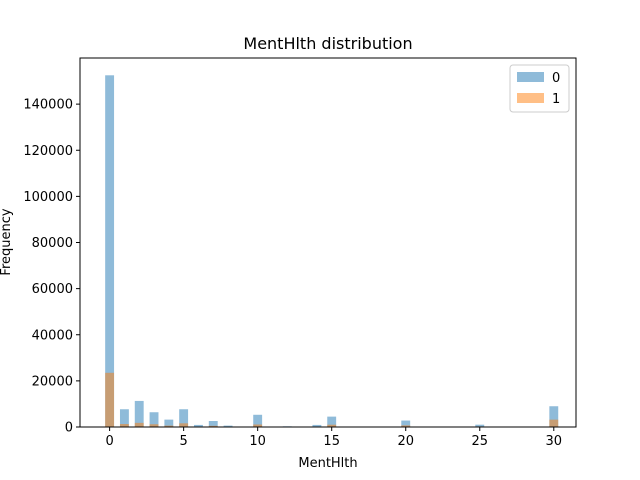 The height and width of the screenshot is (480, 640). Describe the element at coordinates (51, 267) in the screenshot. I see `y-axis: 0 20000 40000 60000 80000 100000 120000 140000` at that location.